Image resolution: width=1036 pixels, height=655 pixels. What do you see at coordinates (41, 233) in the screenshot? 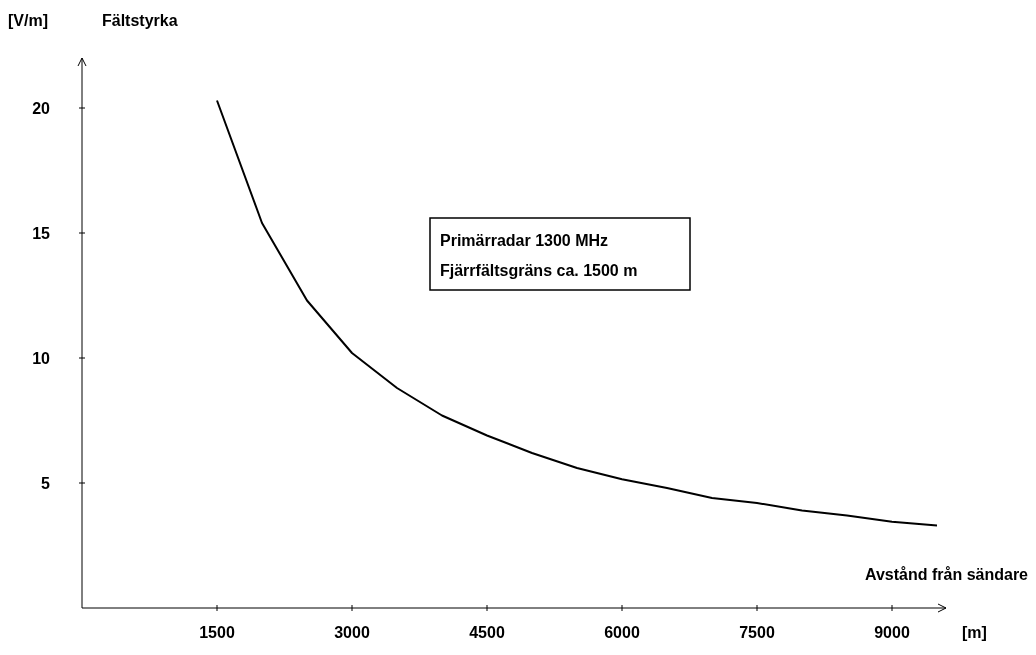
I see `y-tick-label: 15` at bounding box center [41, 233].